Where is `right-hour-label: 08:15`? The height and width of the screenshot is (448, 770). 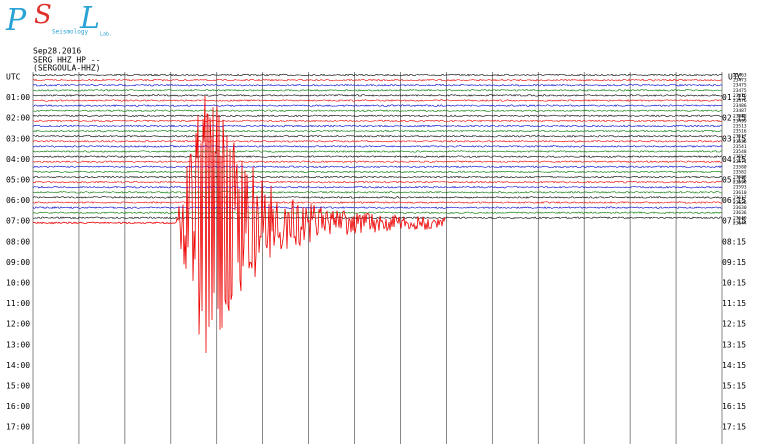
right-hour-label: 08:15 is located at coordinates (734, 241).